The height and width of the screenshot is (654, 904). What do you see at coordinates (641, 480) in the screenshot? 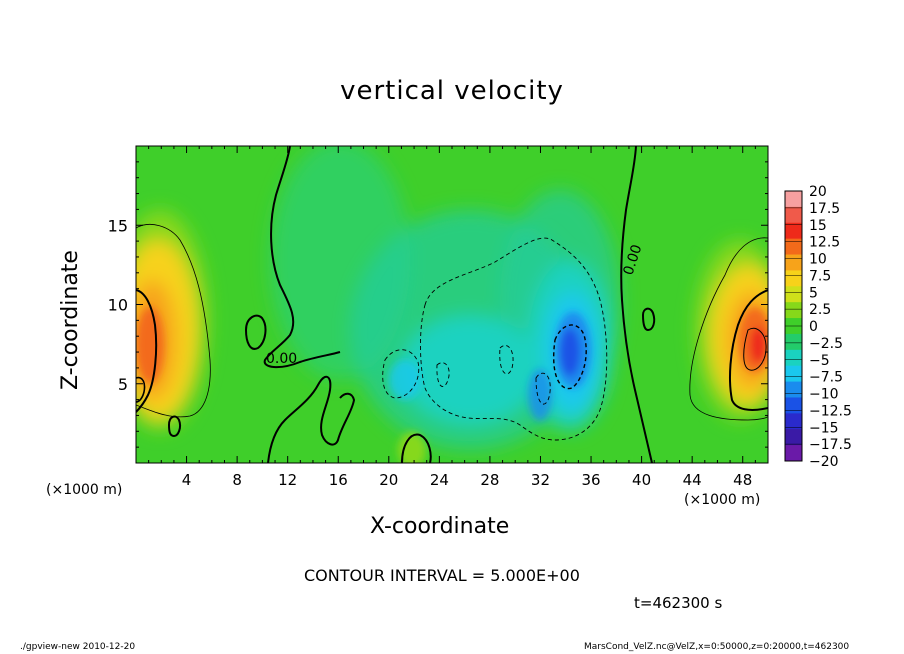
I see `x-tick-label: 40` at bounding box center [641, 480].